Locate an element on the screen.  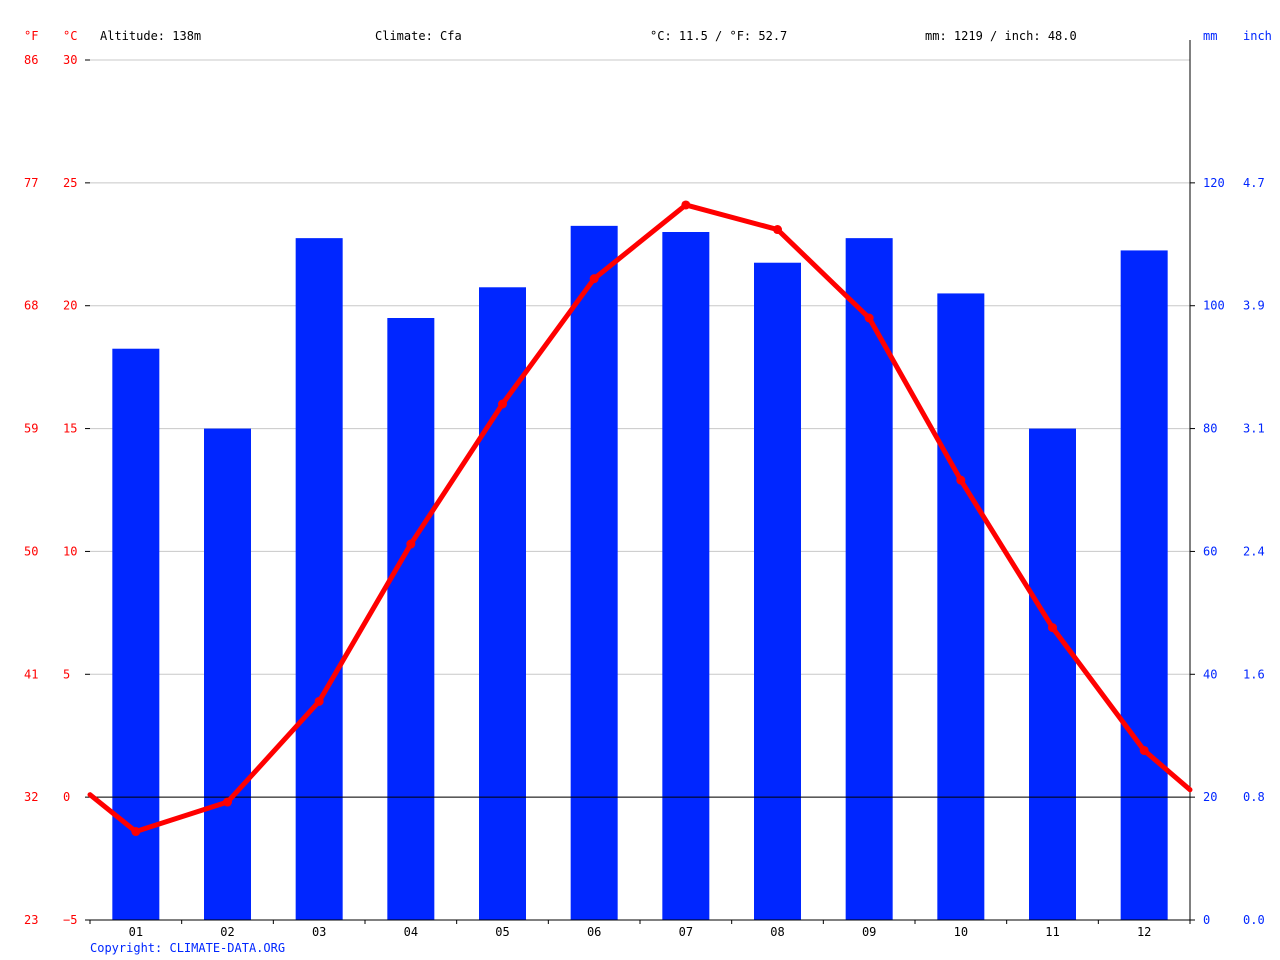
inch-tick-label: 1.6 is located at coordinates (1254, 674).